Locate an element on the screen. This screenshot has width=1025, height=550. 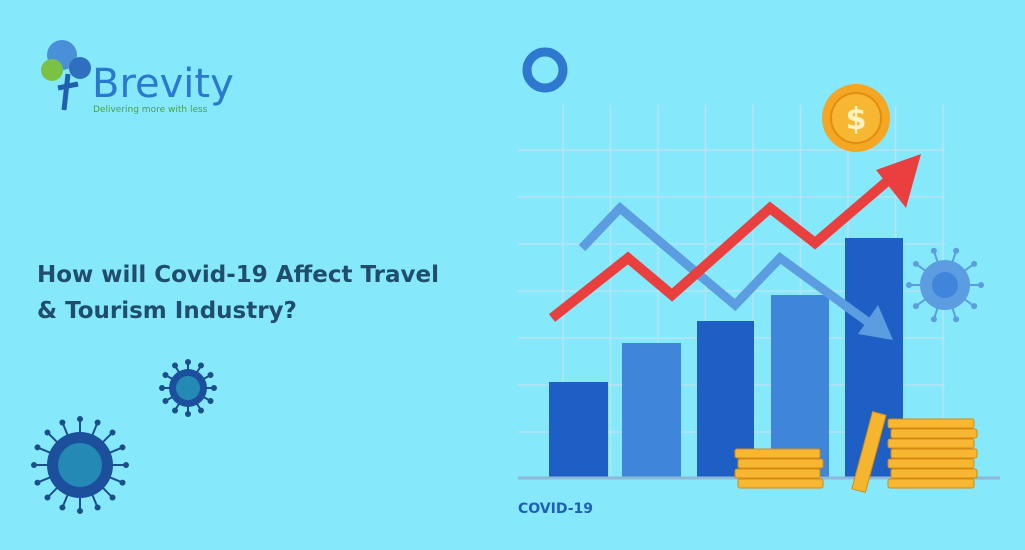
donut-icon is located at coordinates (545, 70).